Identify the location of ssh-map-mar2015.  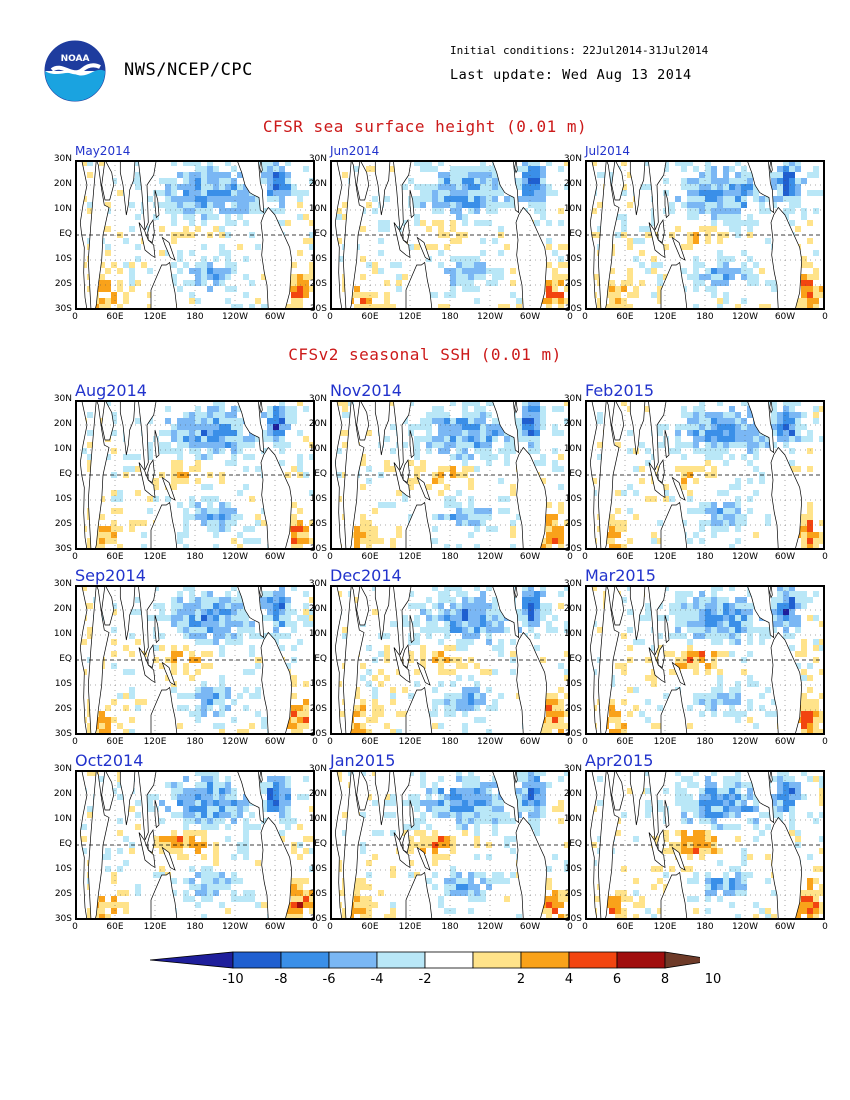
(705, 660).